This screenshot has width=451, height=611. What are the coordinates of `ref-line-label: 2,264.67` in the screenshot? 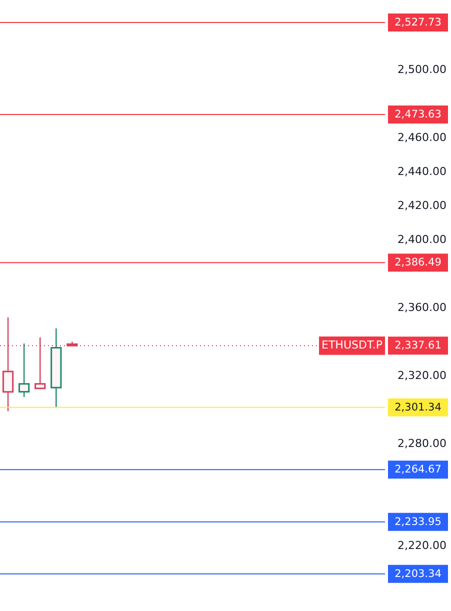 It's located at (418, 470).